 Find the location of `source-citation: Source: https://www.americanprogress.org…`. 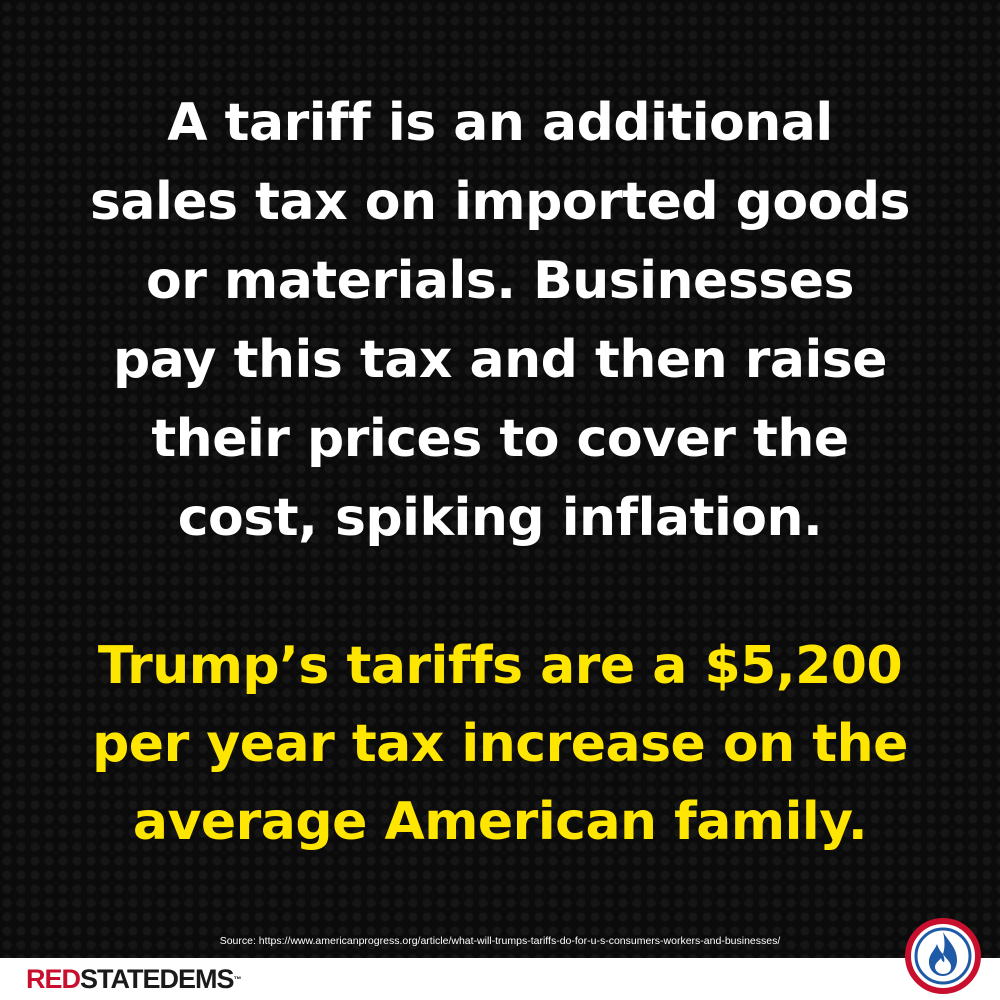

source-citation: Source: https://www.americanprogress.org… is located at coordinates (500, 941).